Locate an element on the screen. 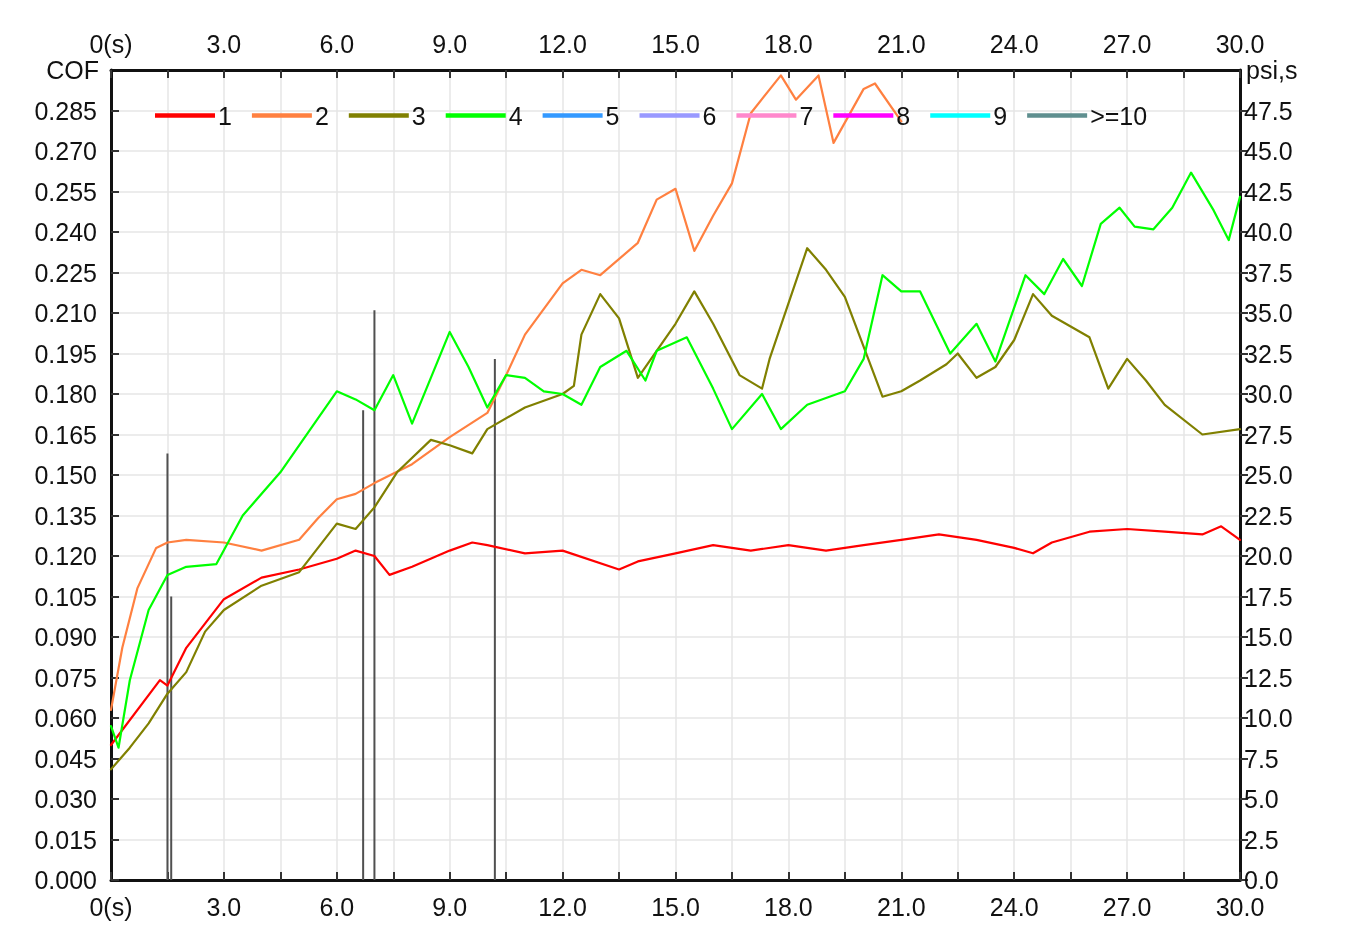  y-tick-label: 0.075 is located at coordinates (65, 677).